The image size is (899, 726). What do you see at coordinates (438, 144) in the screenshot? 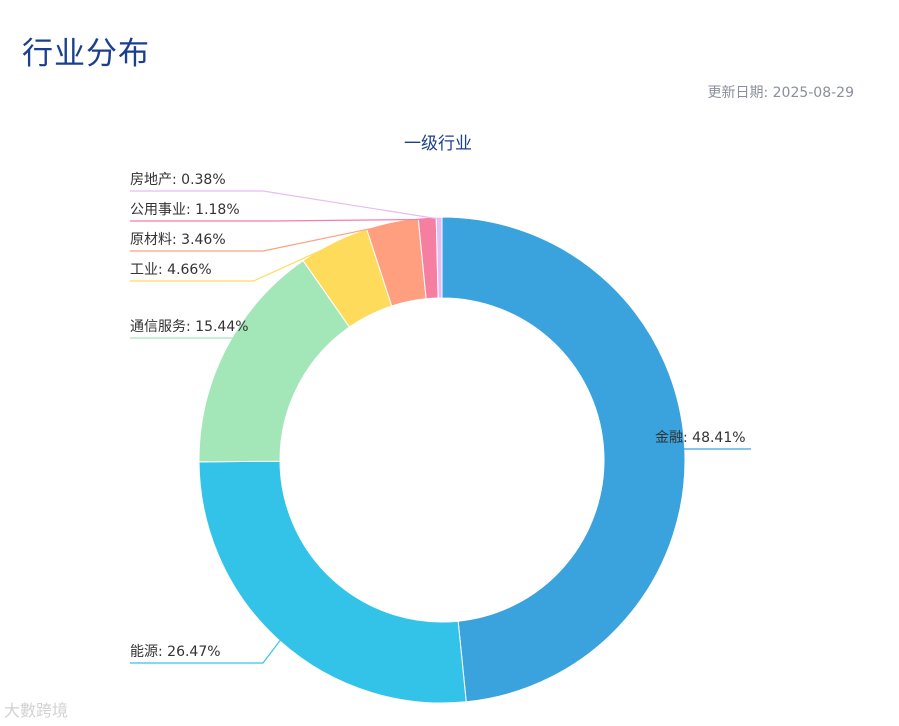
I see `chart-title: 一级行业` at bounding box center [438, 144].